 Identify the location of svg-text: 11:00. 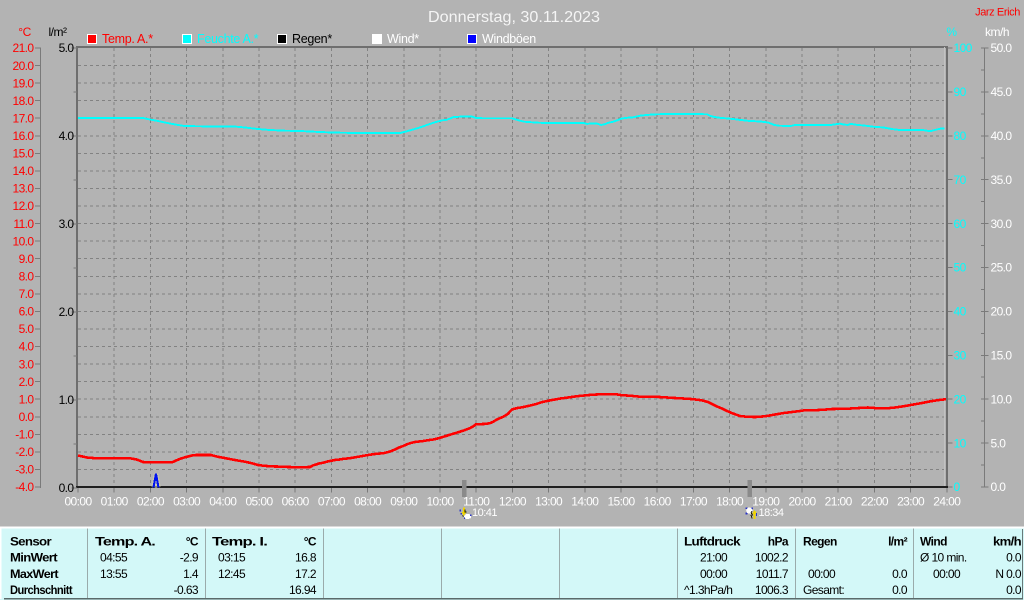
(476, 502).